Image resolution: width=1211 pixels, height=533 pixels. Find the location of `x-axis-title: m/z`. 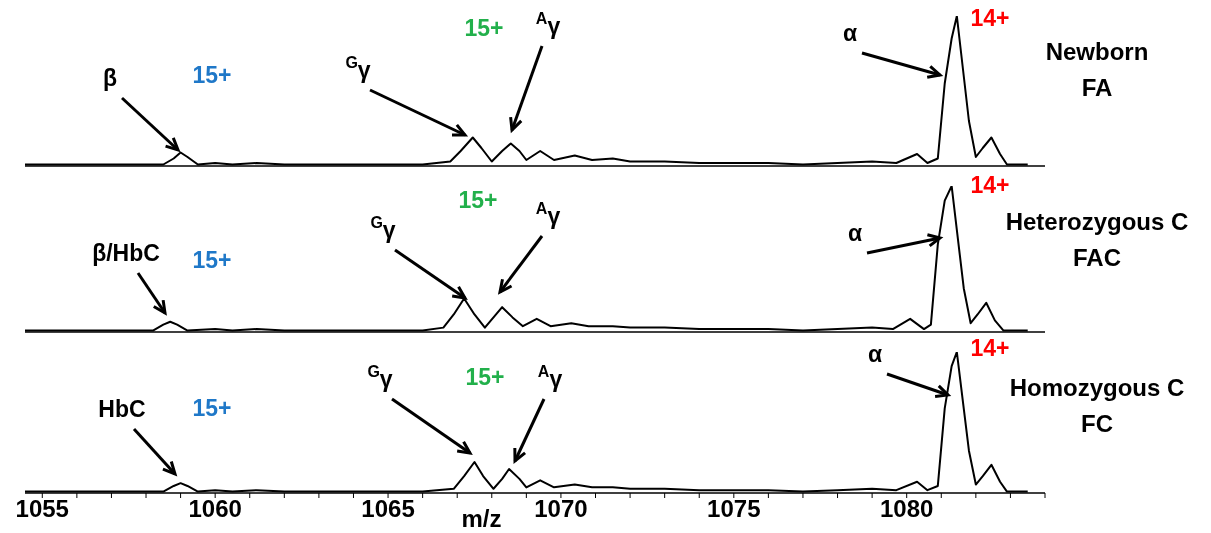

x-axis-title: m/z is located at coordinates (481, 518).